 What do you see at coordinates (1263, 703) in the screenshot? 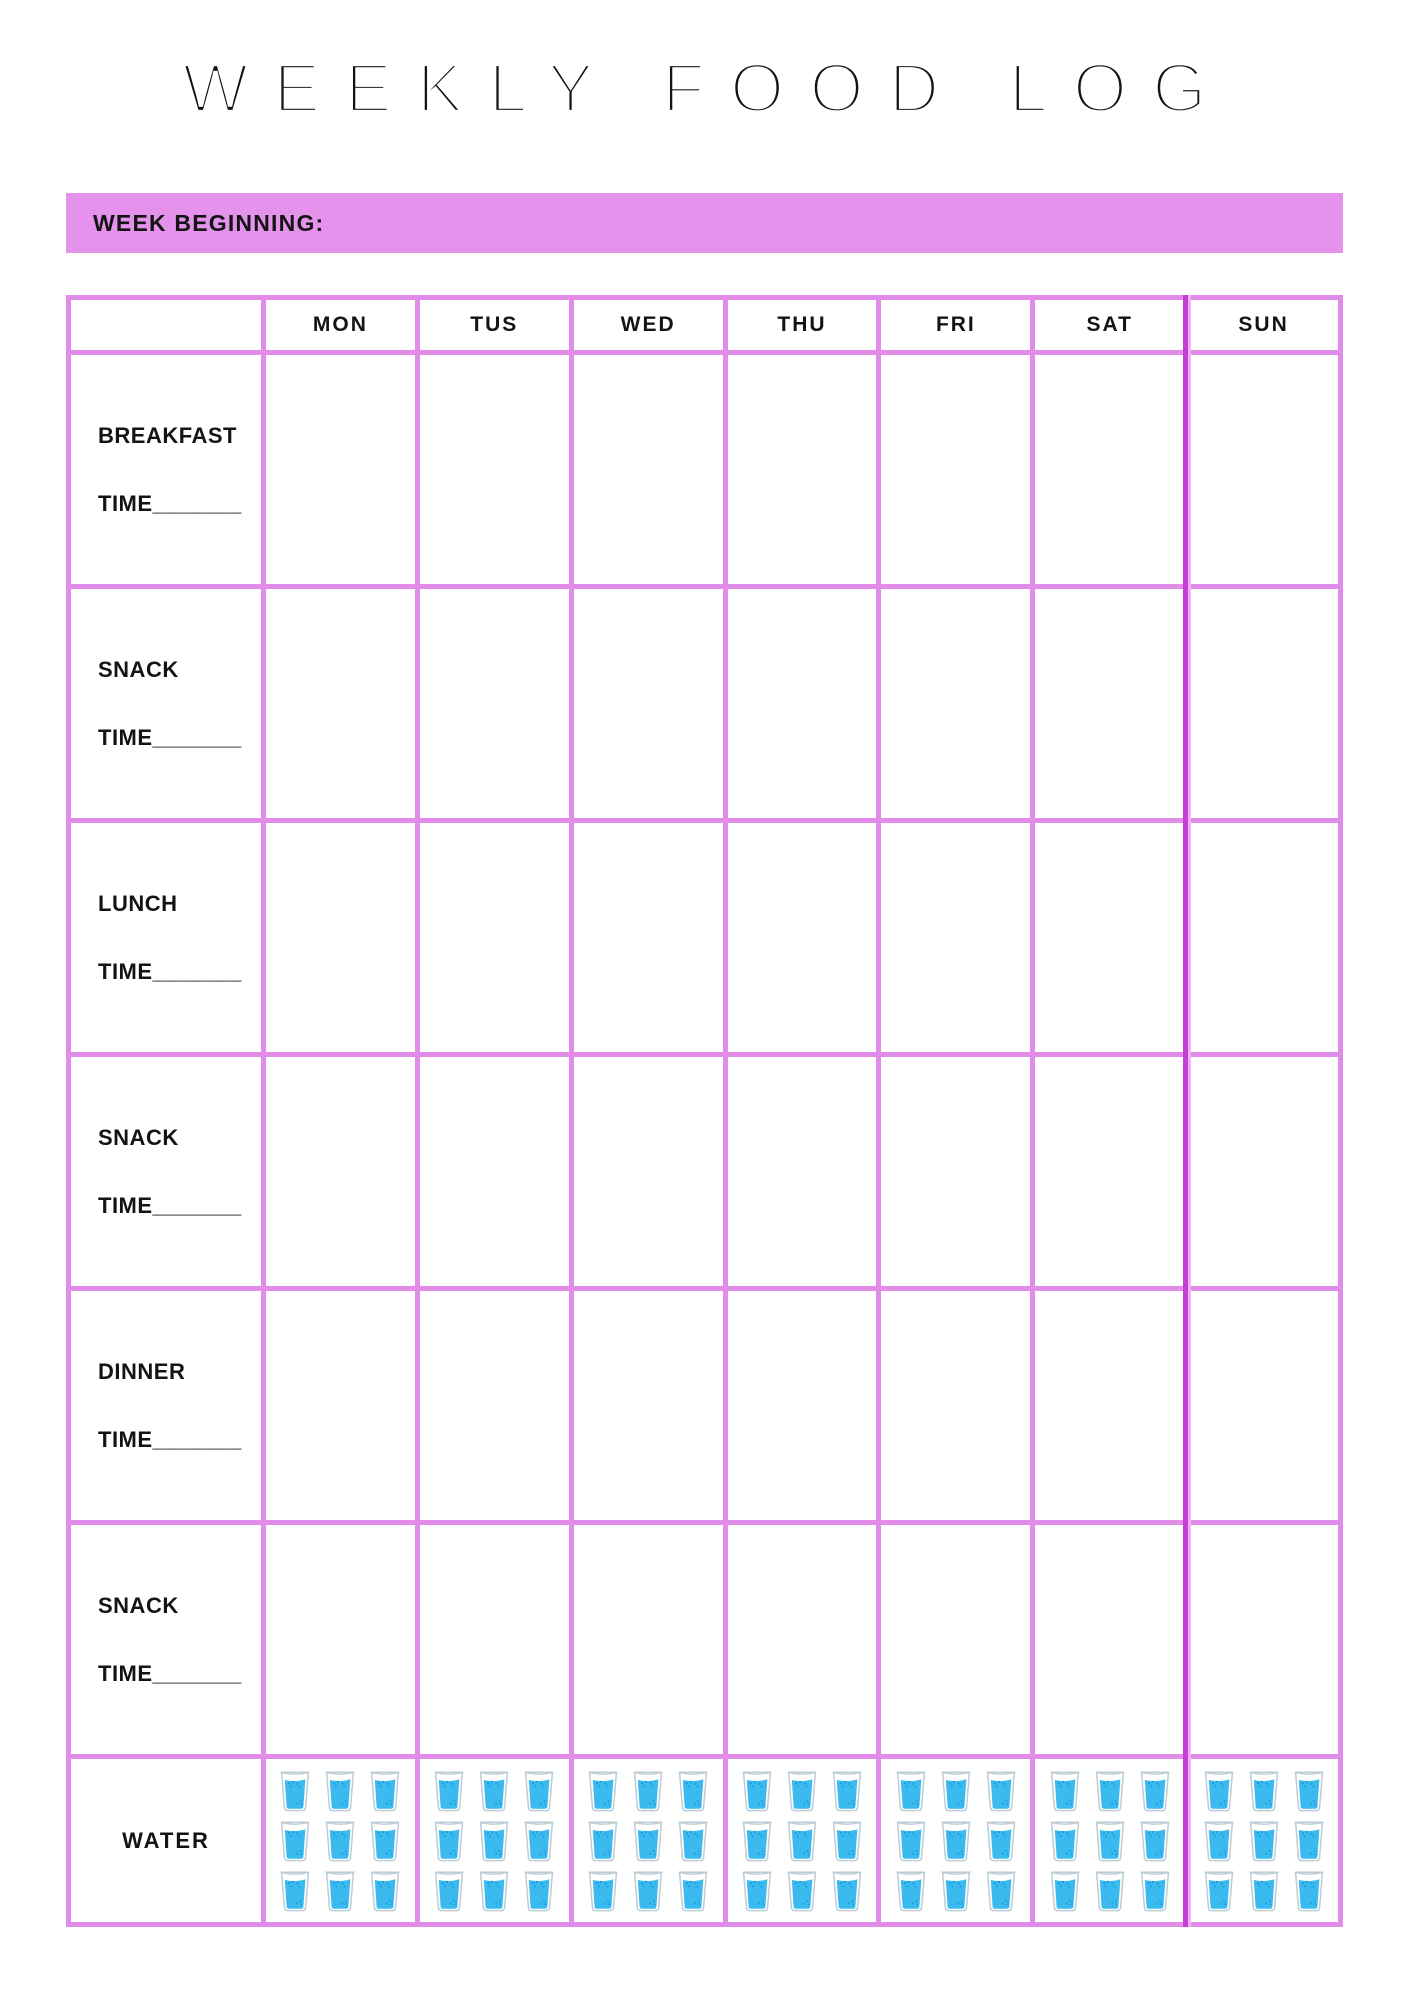
I see `food-entry-cell-sun-row1` at bounding box center [1263, 703].